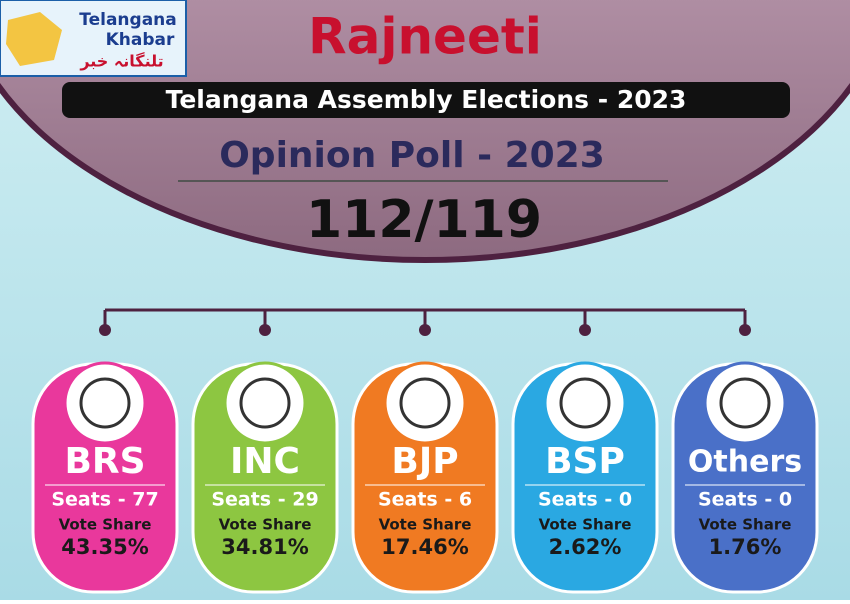 This screenshot has width=850, height=604. What do you see at coordinates (104, 500) in the screenshot?
I see `party-seats: Seats - 77` at bounding box center [104, 500].